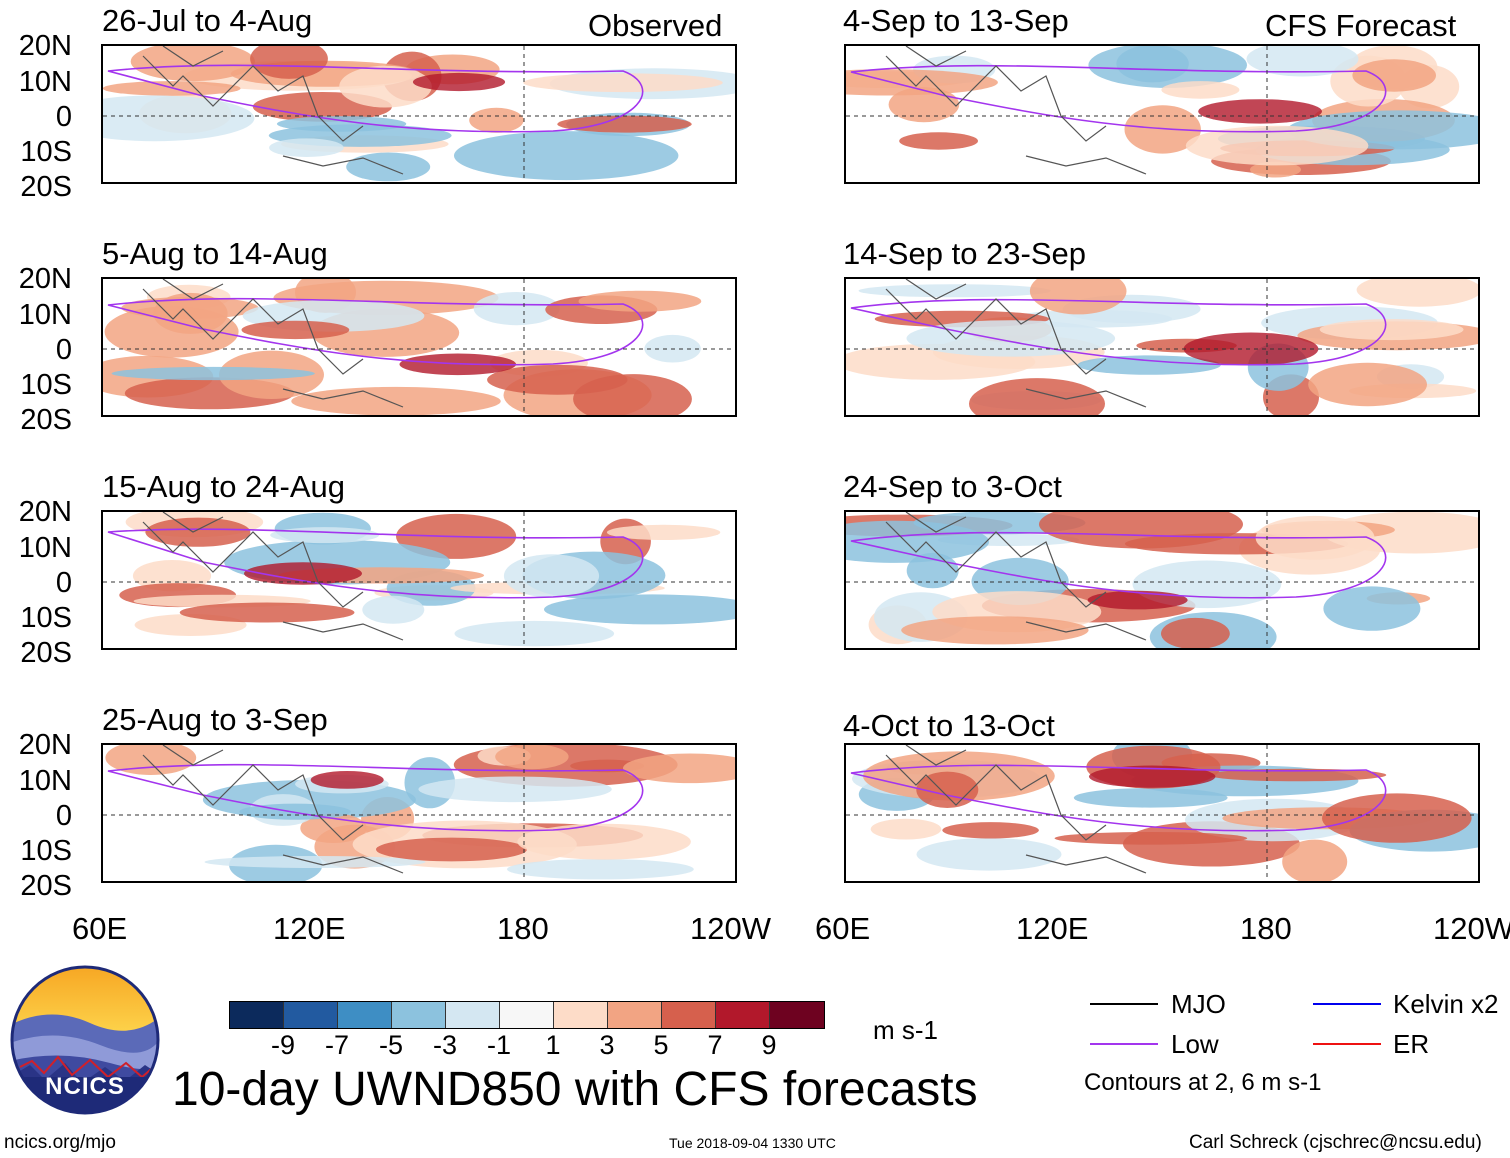  Describe the element at coordinates (215, 253) in the screenshot. I see `panel-title-left-2: 5-Aug to 14-Aug` at that location.